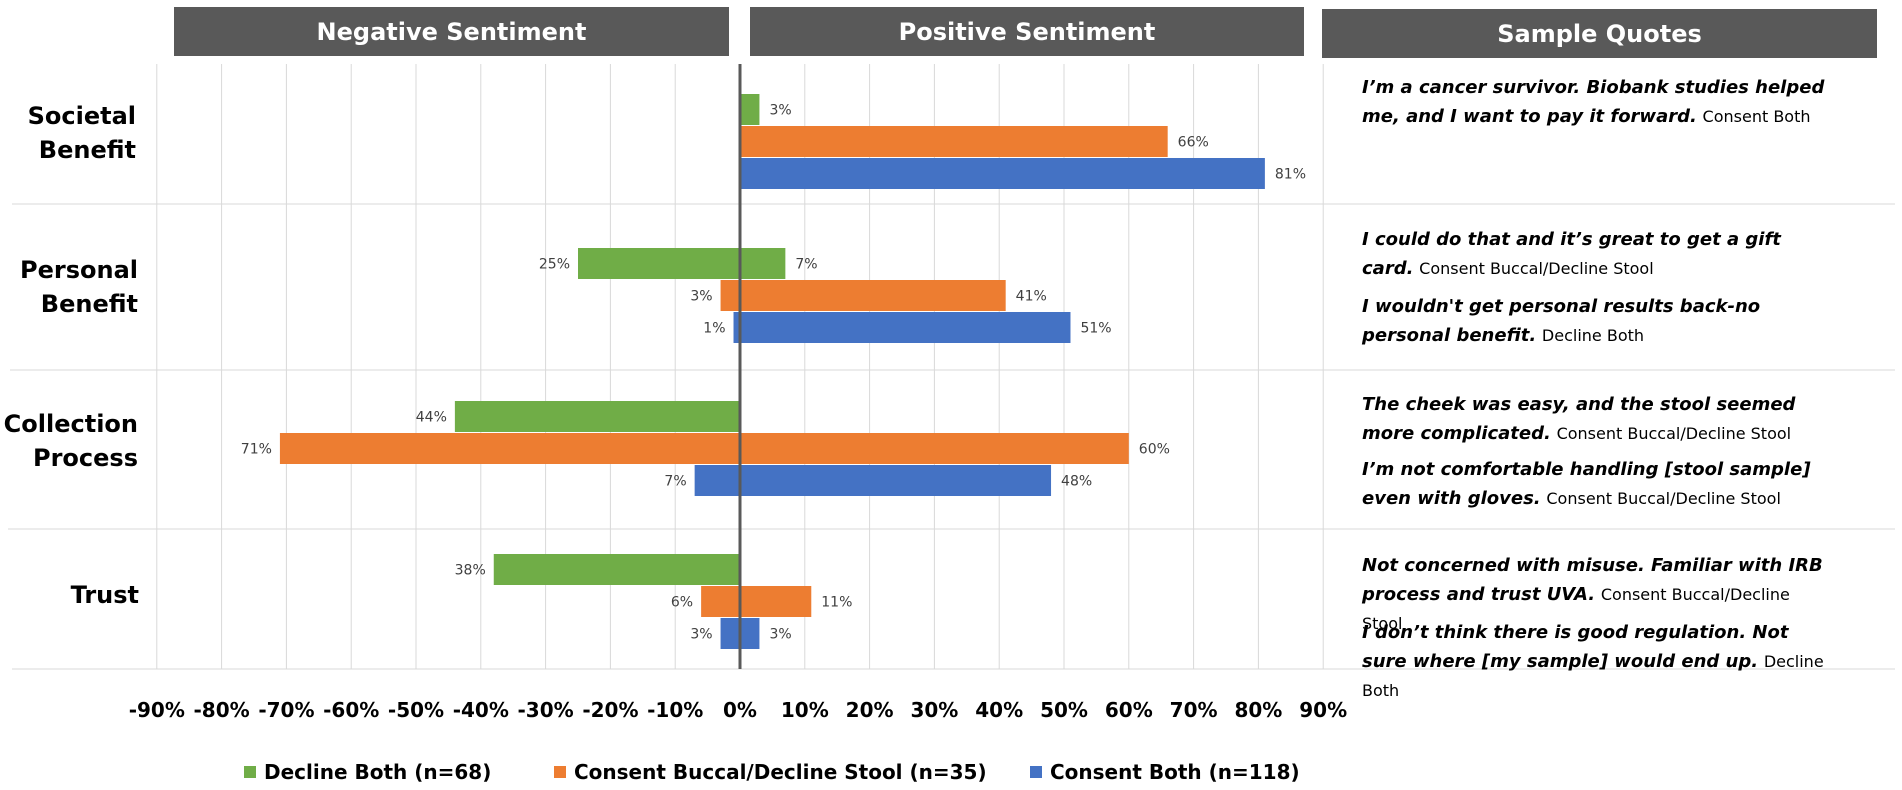 This screenshot has height=790, width=1902. I want to click on data-label-consent_both-negative: 7%, so click(675, 482).